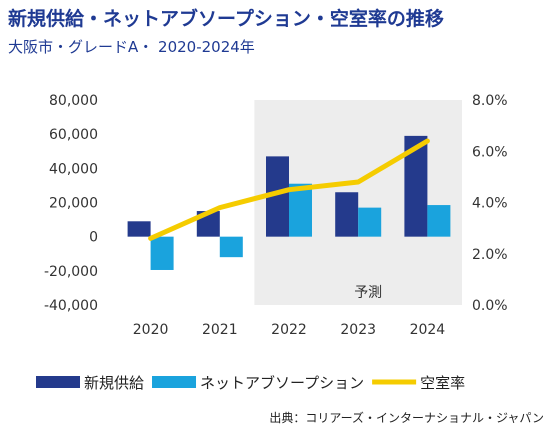 This screenshot has width=554, height=434. I want to click on y-left-tick-label: 20,000, so click(73, 204).